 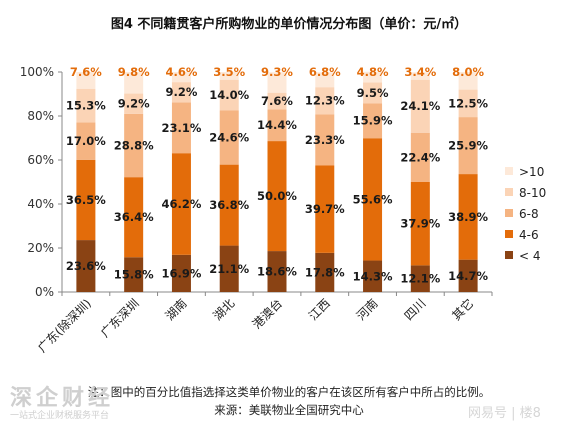 What do you see at coordinates (373, 199) in the screenshot?
I see `data-label: 55.6%` at bounding box center [373, 199].